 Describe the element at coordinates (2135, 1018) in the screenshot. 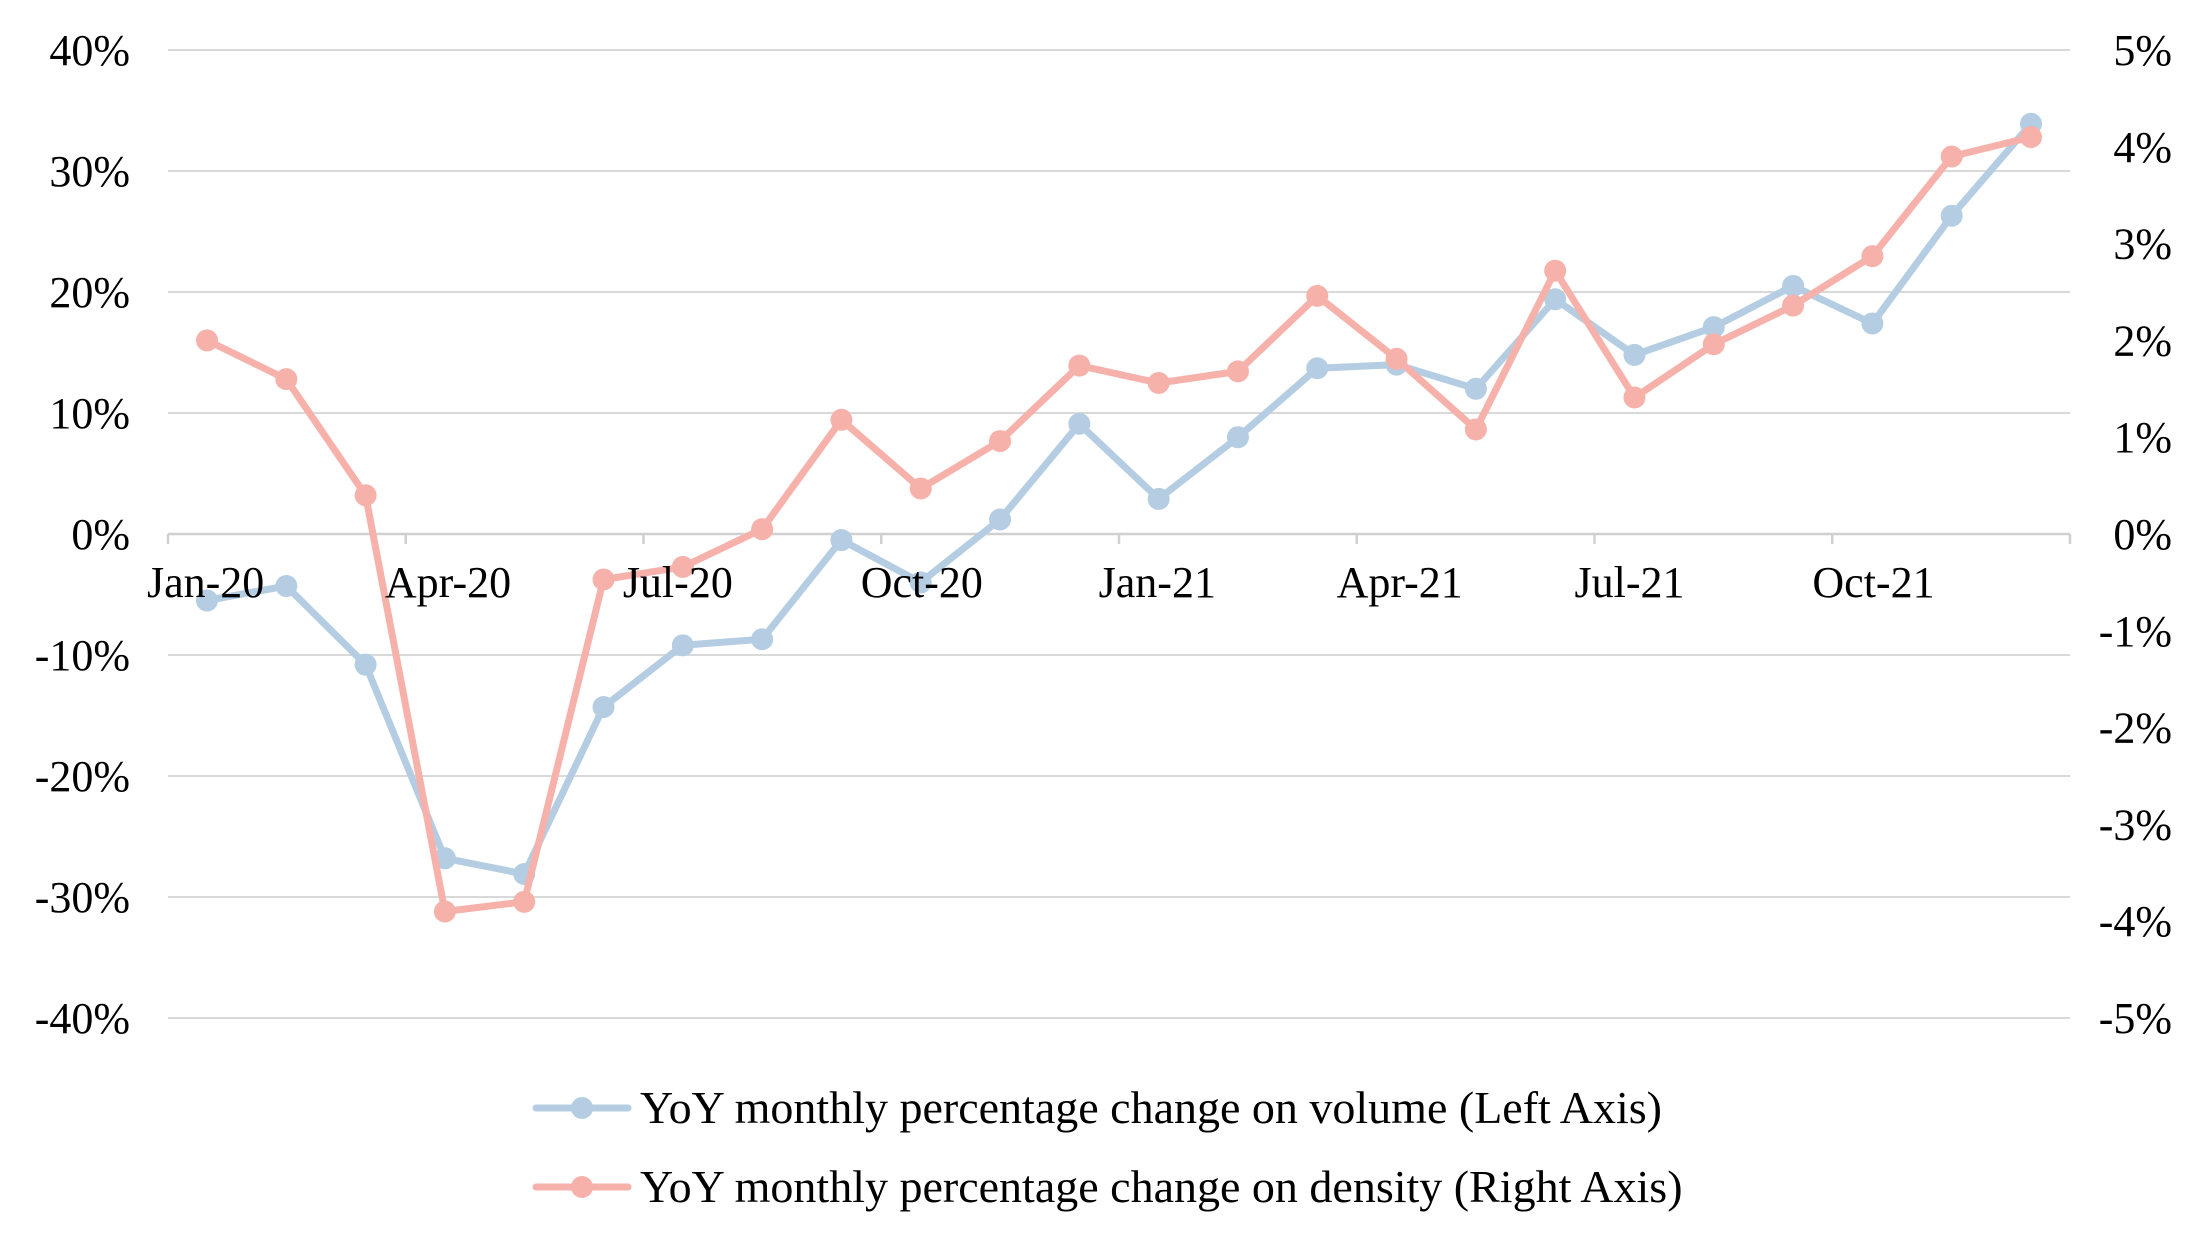

I see `right-axis-tick-label: -5%` at that location.